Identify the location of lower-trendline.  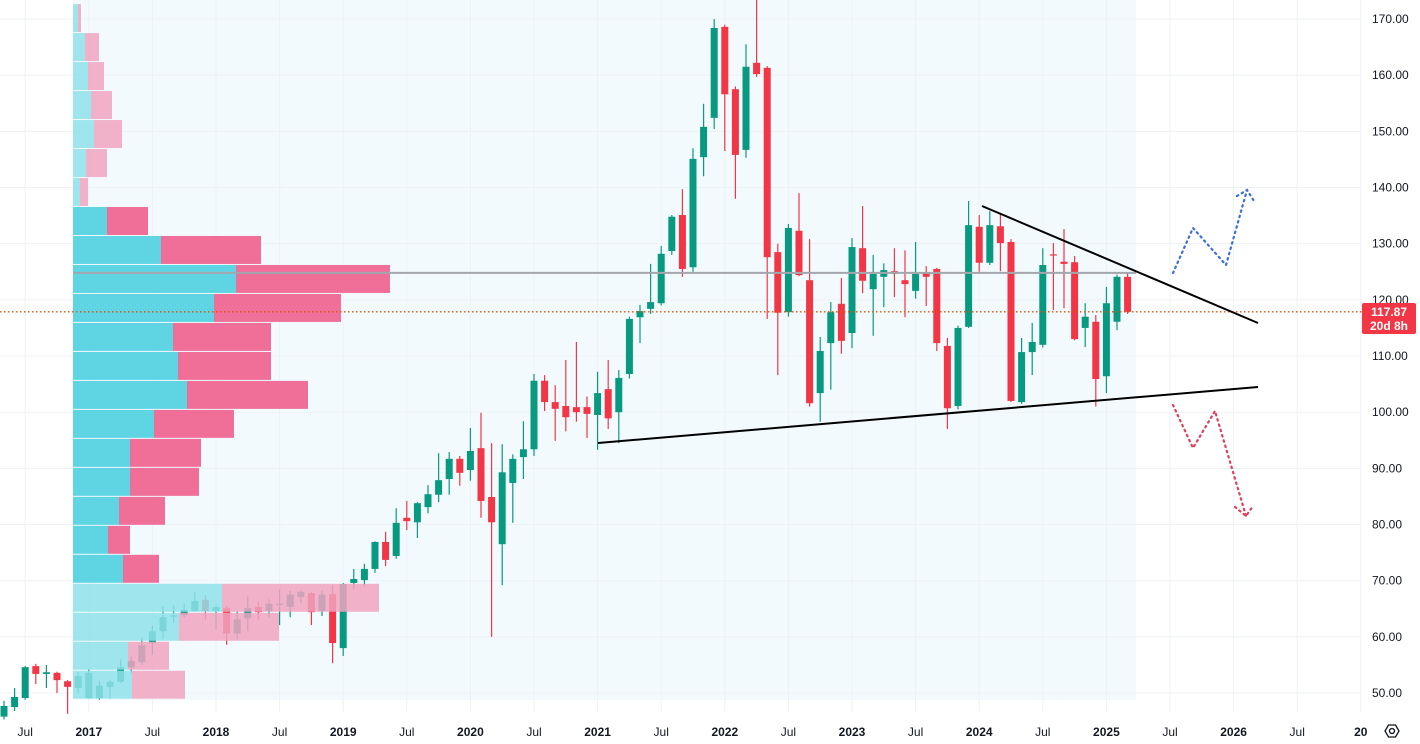
(928, 415).